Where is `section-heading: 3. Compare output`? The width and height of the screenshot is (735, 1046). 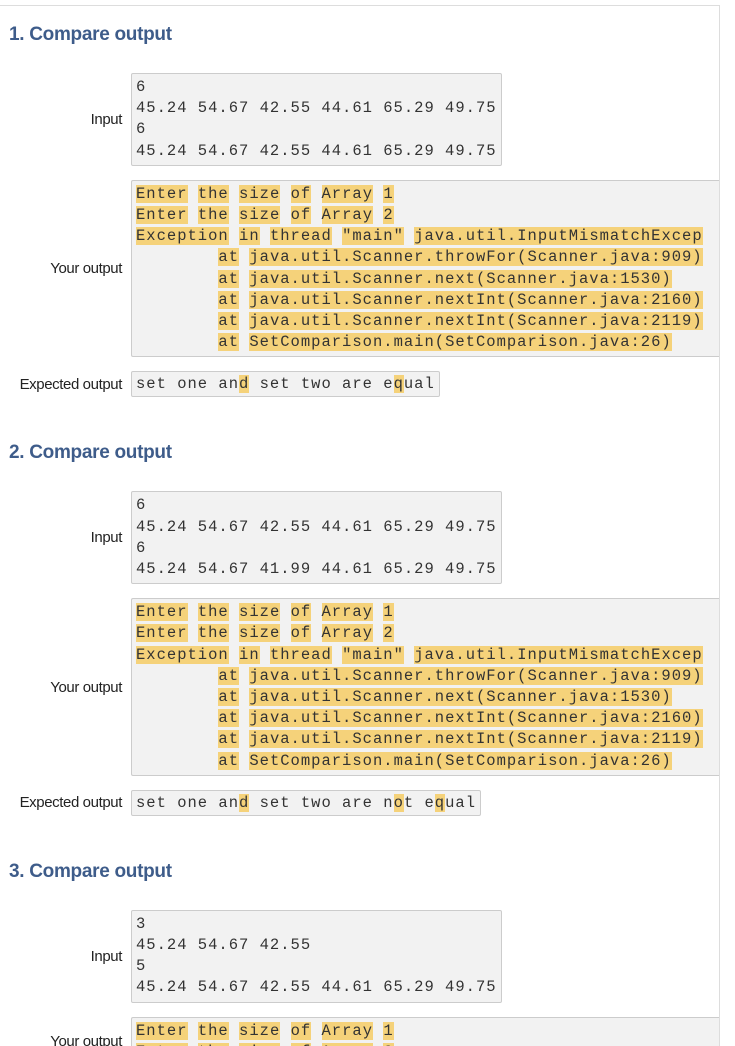
section-heading: 3. Compare output is located at coordinates (90, 871).